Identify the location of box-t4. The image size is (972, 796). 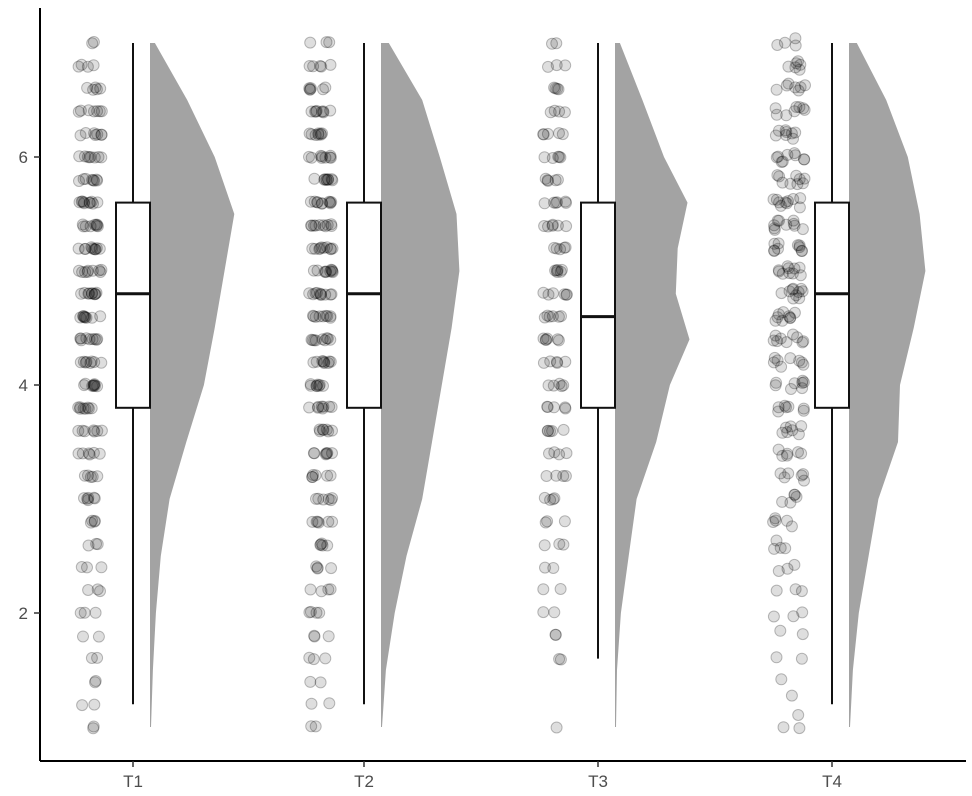
(832, 305).